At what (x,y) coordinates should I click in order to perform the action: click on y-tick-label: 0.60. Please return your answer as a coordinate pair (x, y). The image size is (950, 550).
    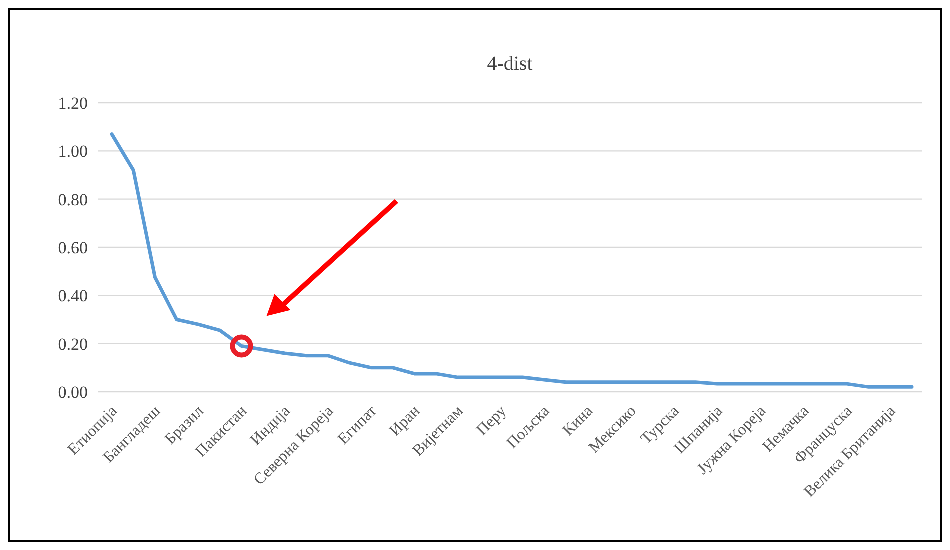
    Looking at the image, I should click on (73, 248).